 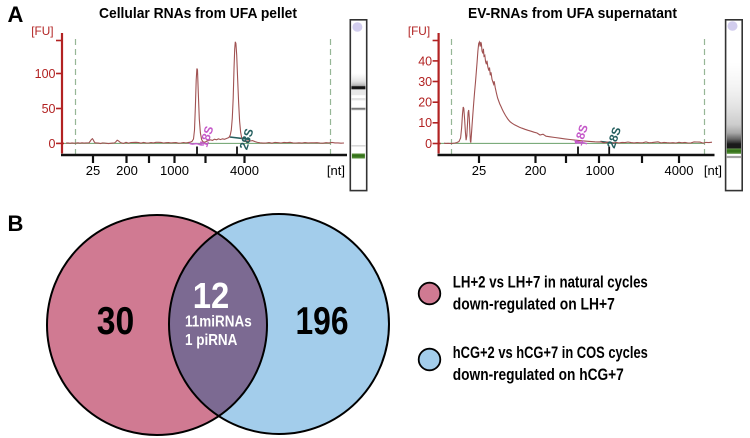 I want to click on svg-text: down-regulated on LH+7, so click(x=534, y=305).